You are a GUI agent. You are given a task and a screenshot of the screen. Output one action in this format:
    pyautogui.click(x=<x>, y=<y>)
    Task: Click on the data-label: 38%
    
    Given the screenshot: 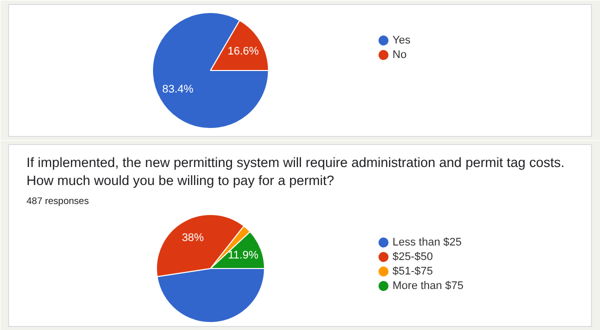 What is the action you would take?
    pyautogui.click(x=193, y=238)
    